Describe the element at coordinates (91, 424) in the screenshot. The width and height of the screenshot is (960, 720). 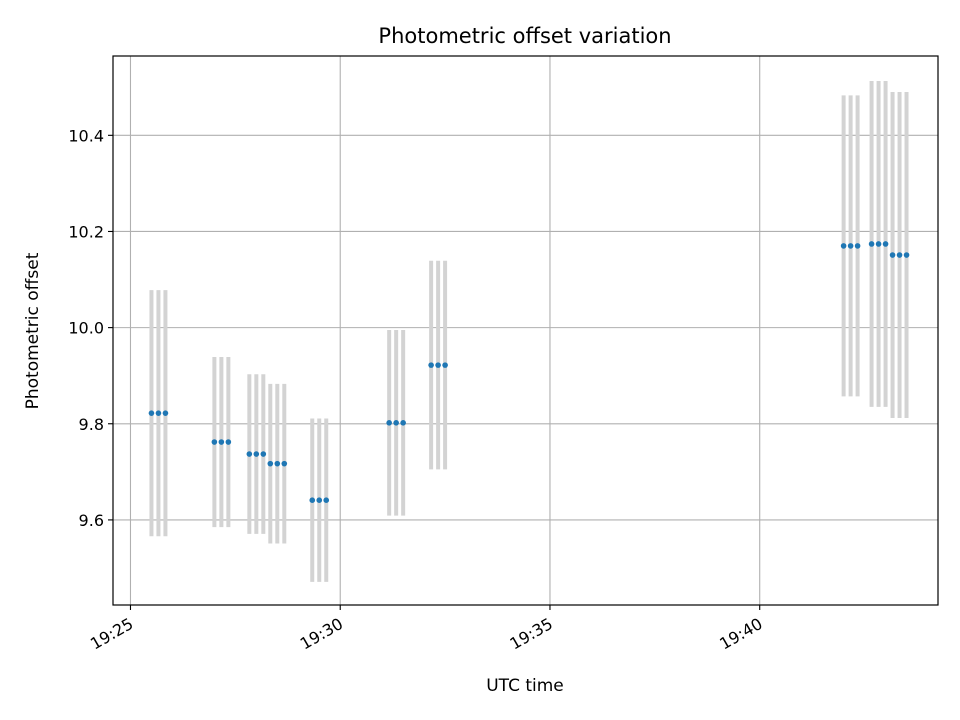
I see `y-tick-label: 9.8` at that location.